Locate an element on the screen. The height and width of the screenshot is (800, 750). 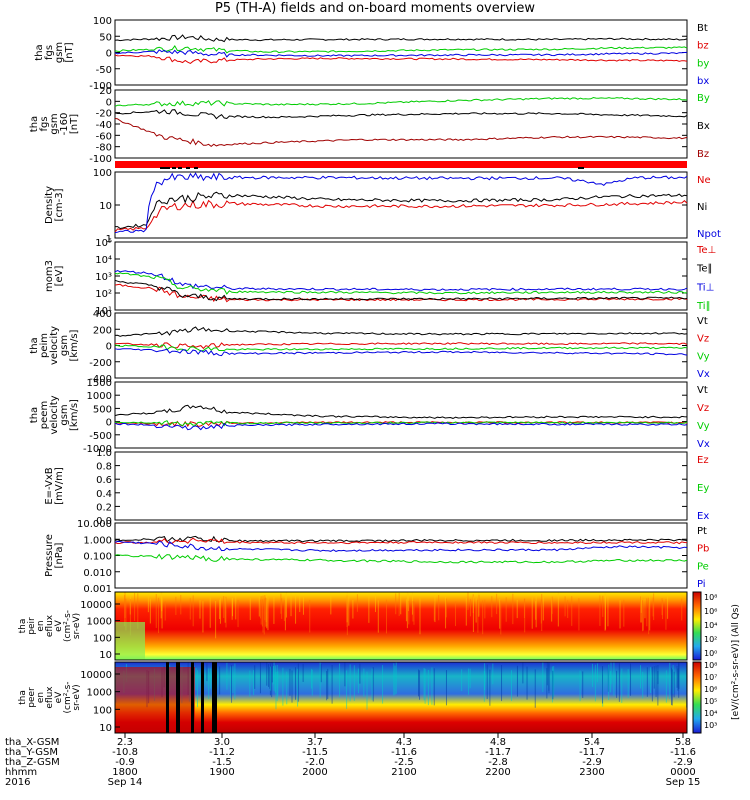
y-tick-label: 10¹ is located at coordinates (103, 311).